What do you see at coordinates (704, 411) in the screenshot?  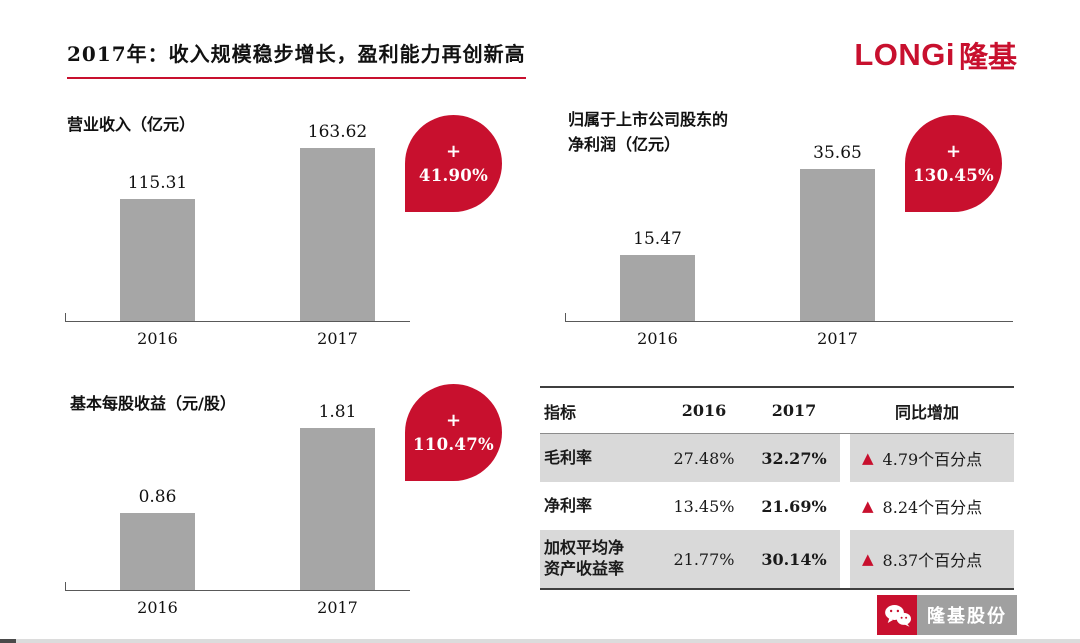 I see `table-header-2016: 2016` at bounding box center [704, 411].